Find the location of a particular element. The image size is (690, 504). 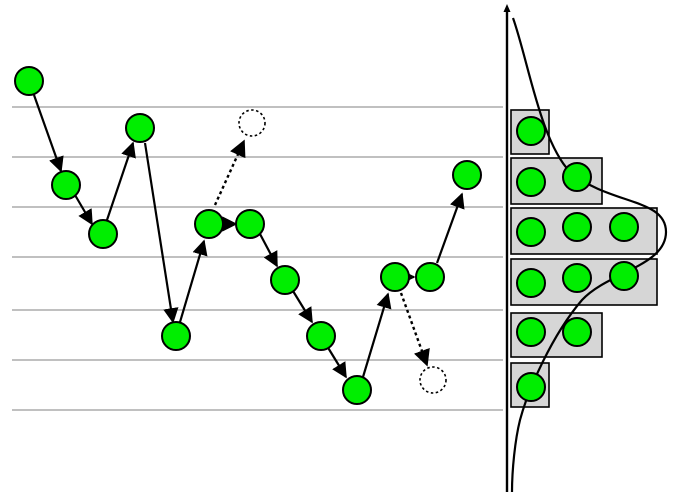

vertical-axis is located at coordinates (507, 248).